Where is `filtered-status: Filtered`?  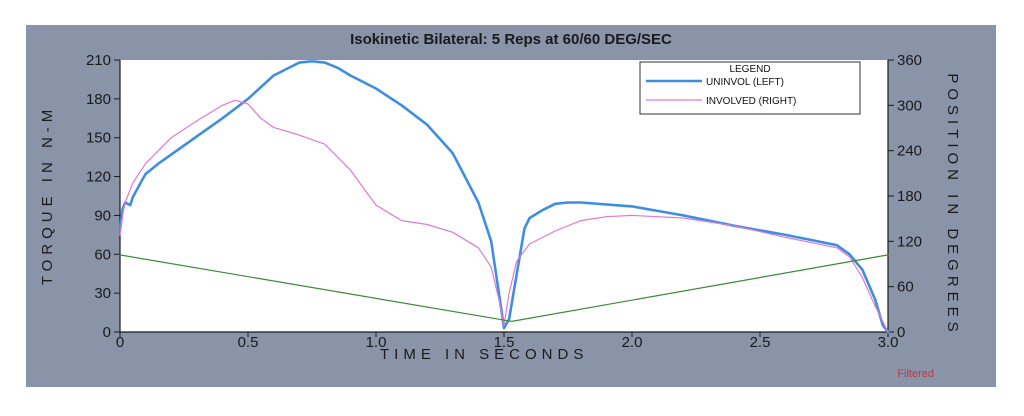 filtered-status: Filtered is located at coordinates (915, 374).